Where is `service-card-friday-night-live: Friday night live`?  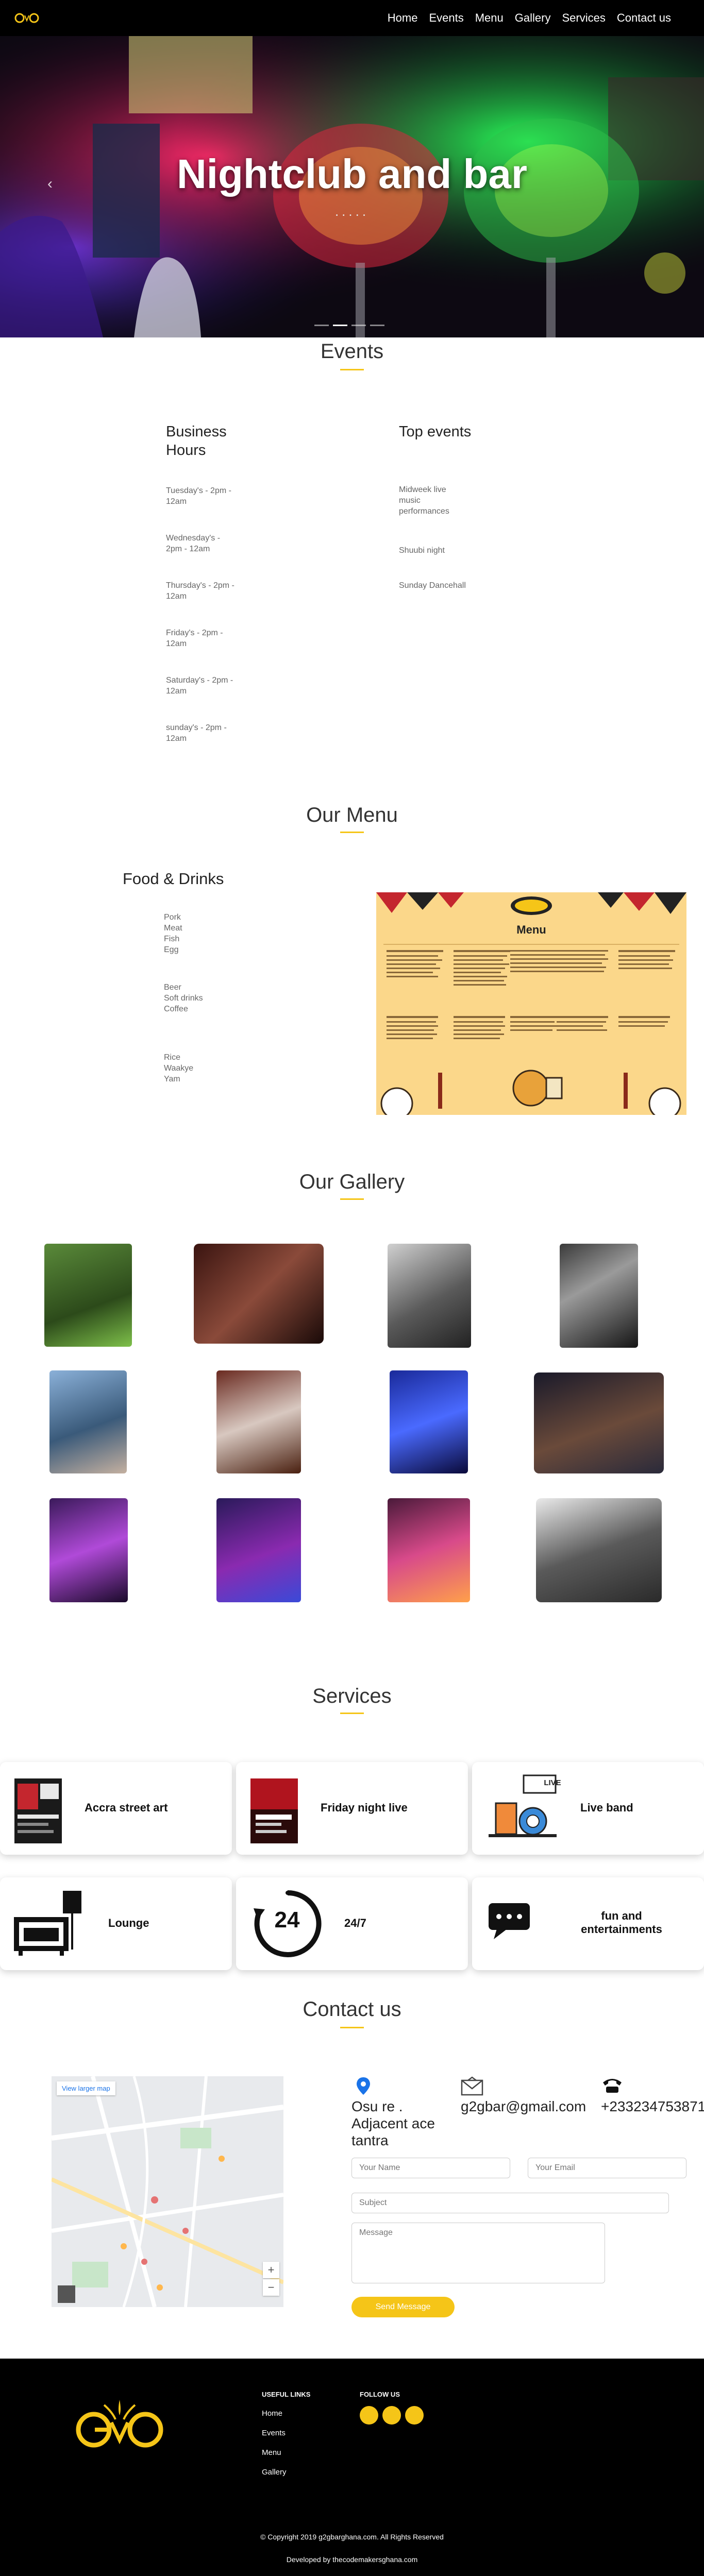
service-card-friday-night-live: Friday night live is located at coordinates (352, 1808).